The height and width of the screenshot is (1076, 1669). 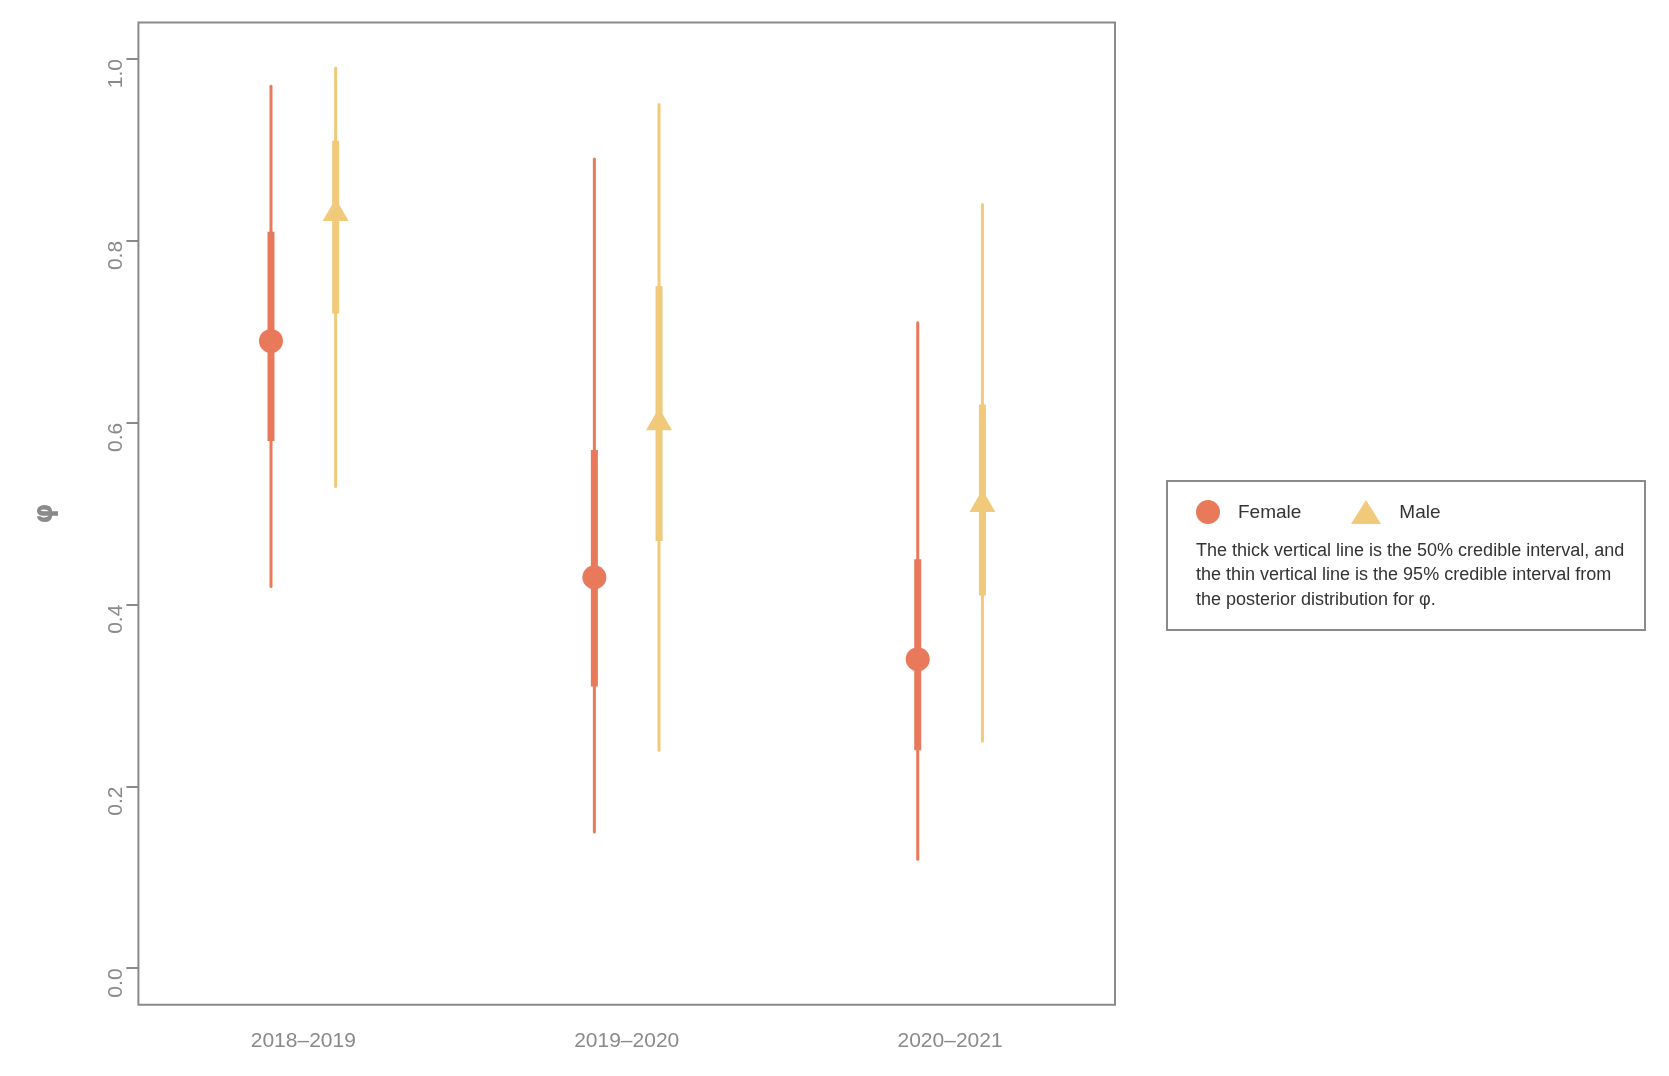 What do you see at coordinates (115, 801) in the screenshot?
I see `y-tick-label: 0.2` at bounding box center [115, 801].